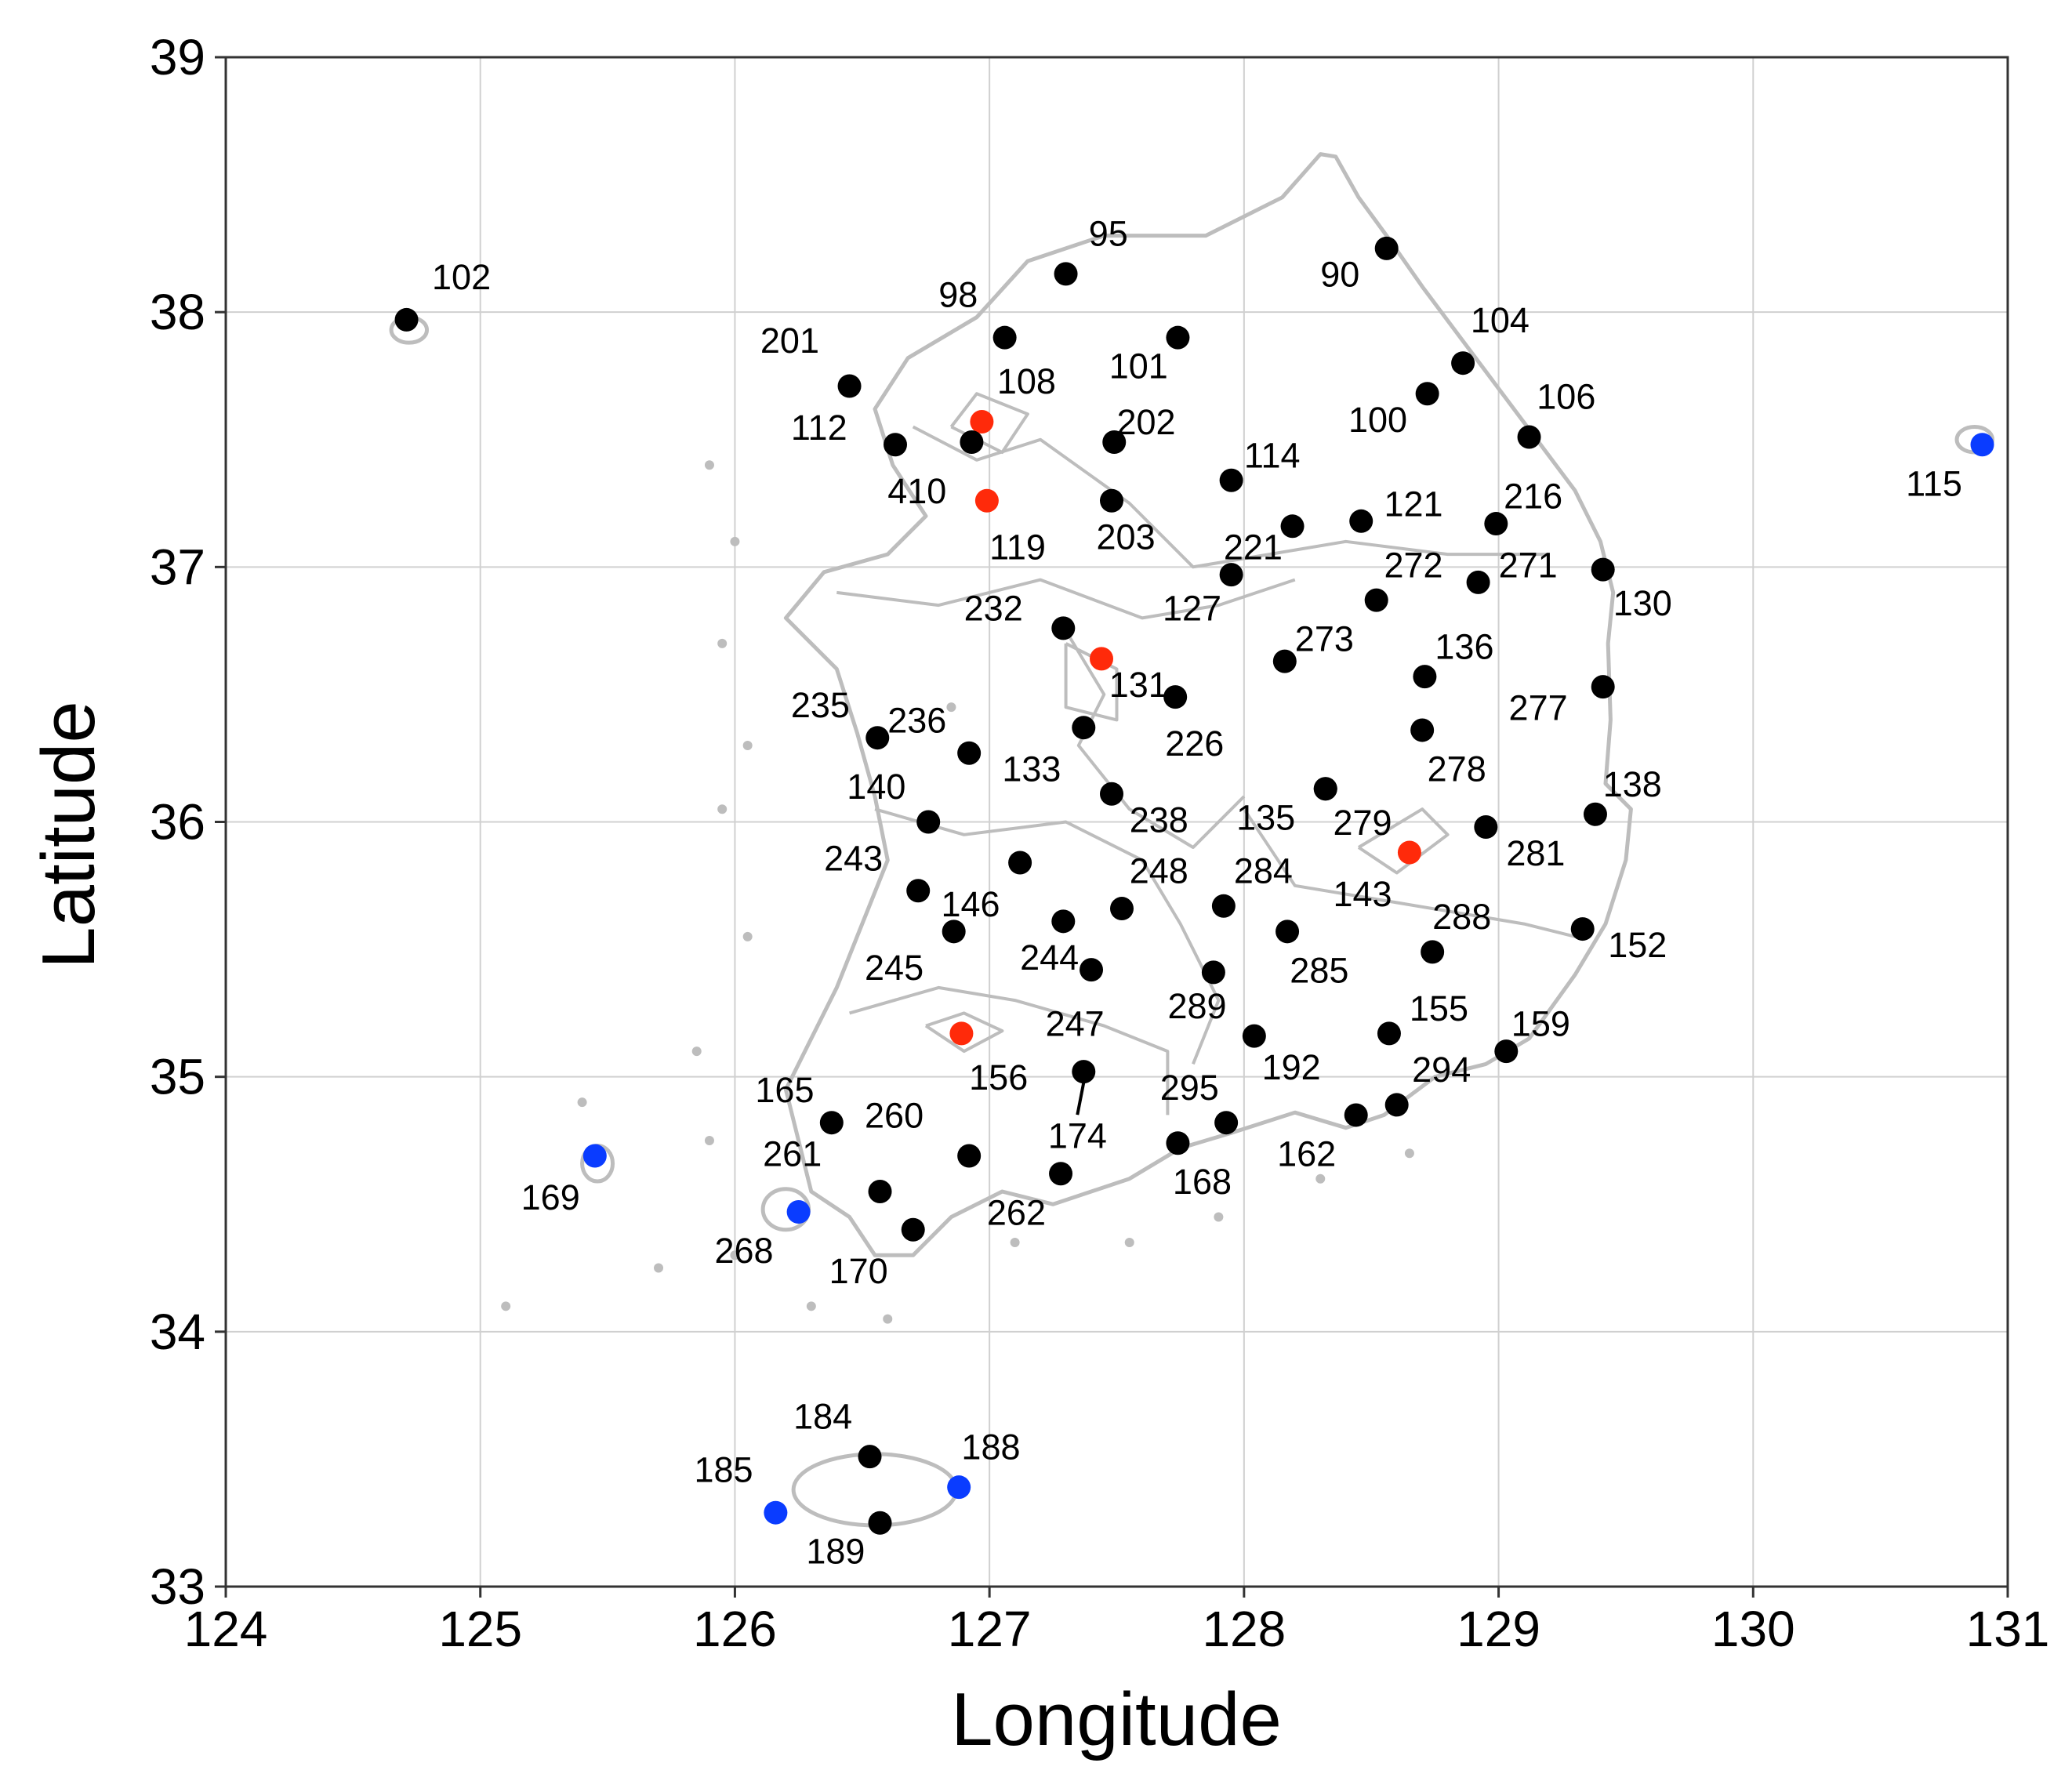  I want to click on station-label-146: 146, so click(970, 904).